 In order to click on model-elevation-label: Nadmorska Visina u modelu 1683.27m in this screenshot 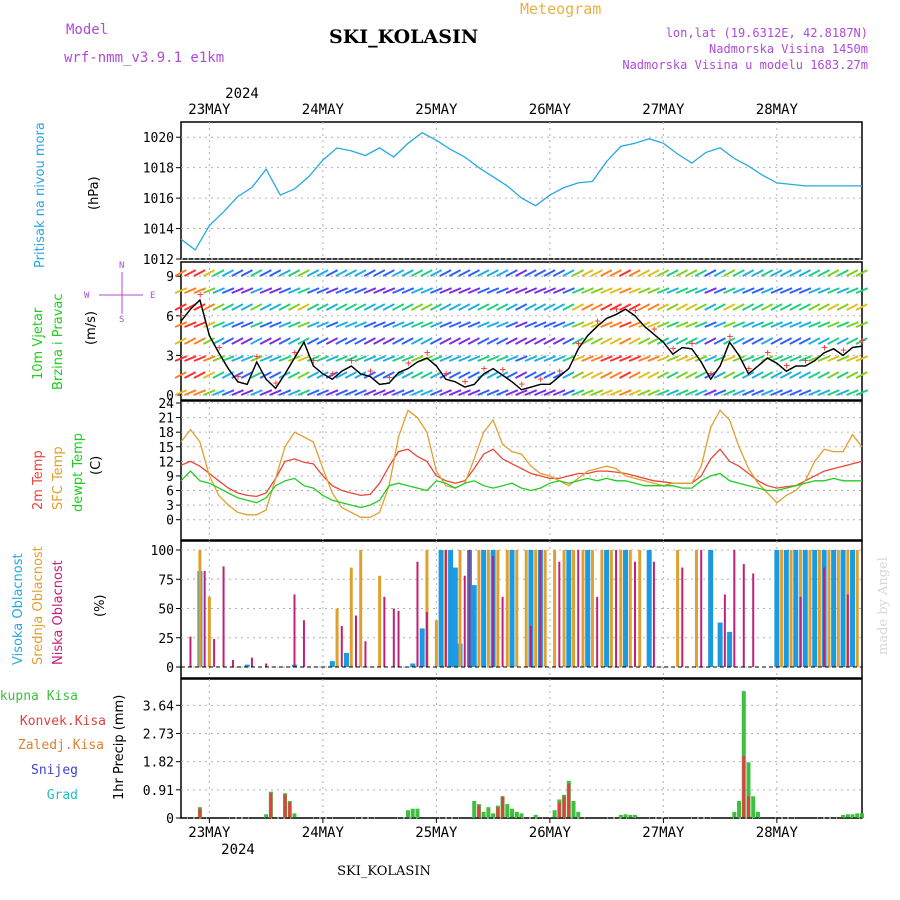, I will do `click(745, 65)`.